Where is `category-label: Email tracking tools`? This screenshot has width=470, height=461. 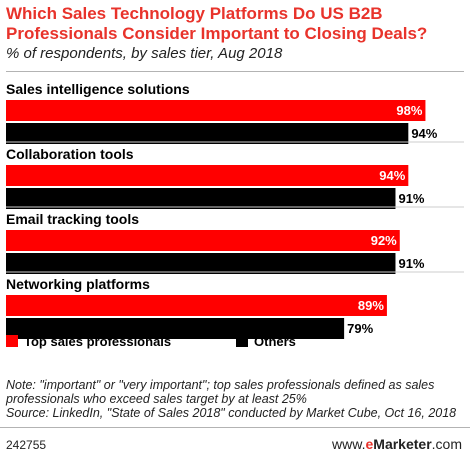
category-label: Email tracking tools is located at coordinates (72, 219).